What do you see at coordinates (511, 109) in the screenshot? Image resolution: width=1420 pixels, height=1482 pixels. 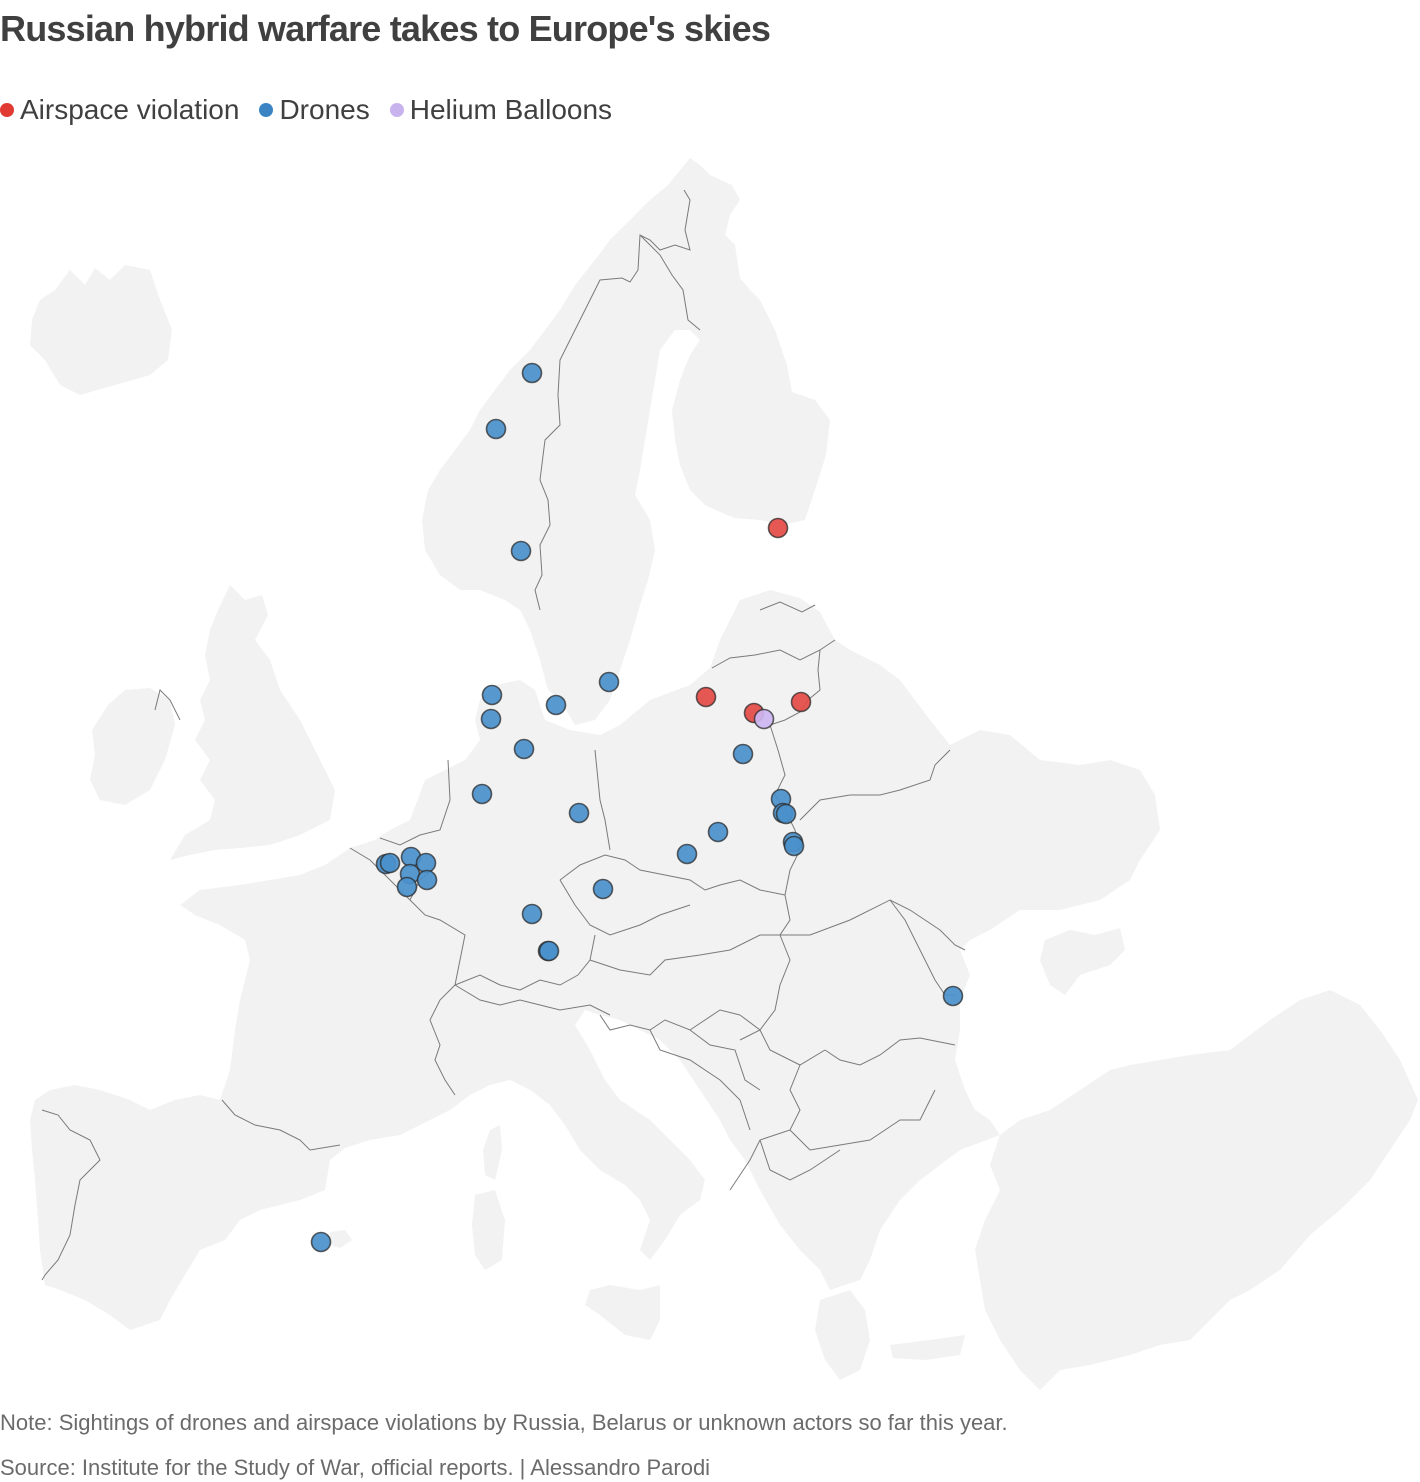 I see `legend-label: Helium Balloons` at bounding box center [511, 109].